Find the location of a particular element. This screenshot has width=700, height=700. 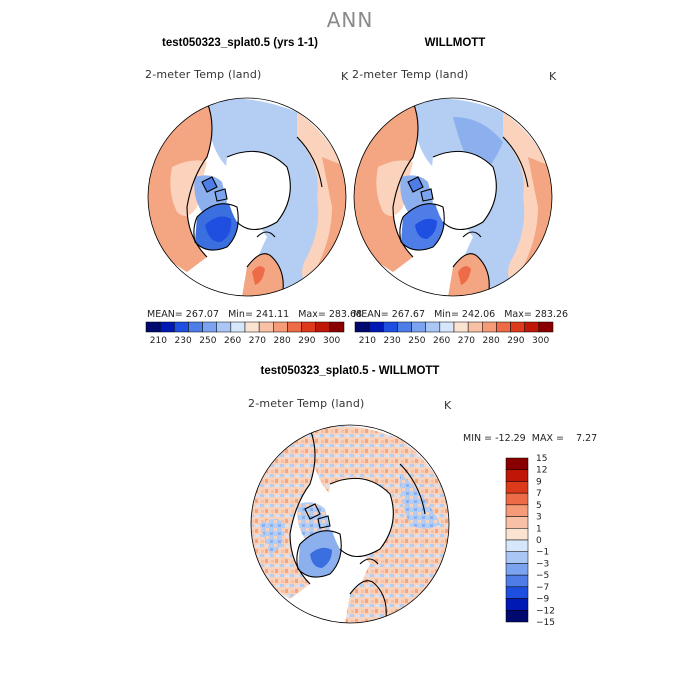

panel-2-title: WILLMOTT is located at coordinates (455, 43).